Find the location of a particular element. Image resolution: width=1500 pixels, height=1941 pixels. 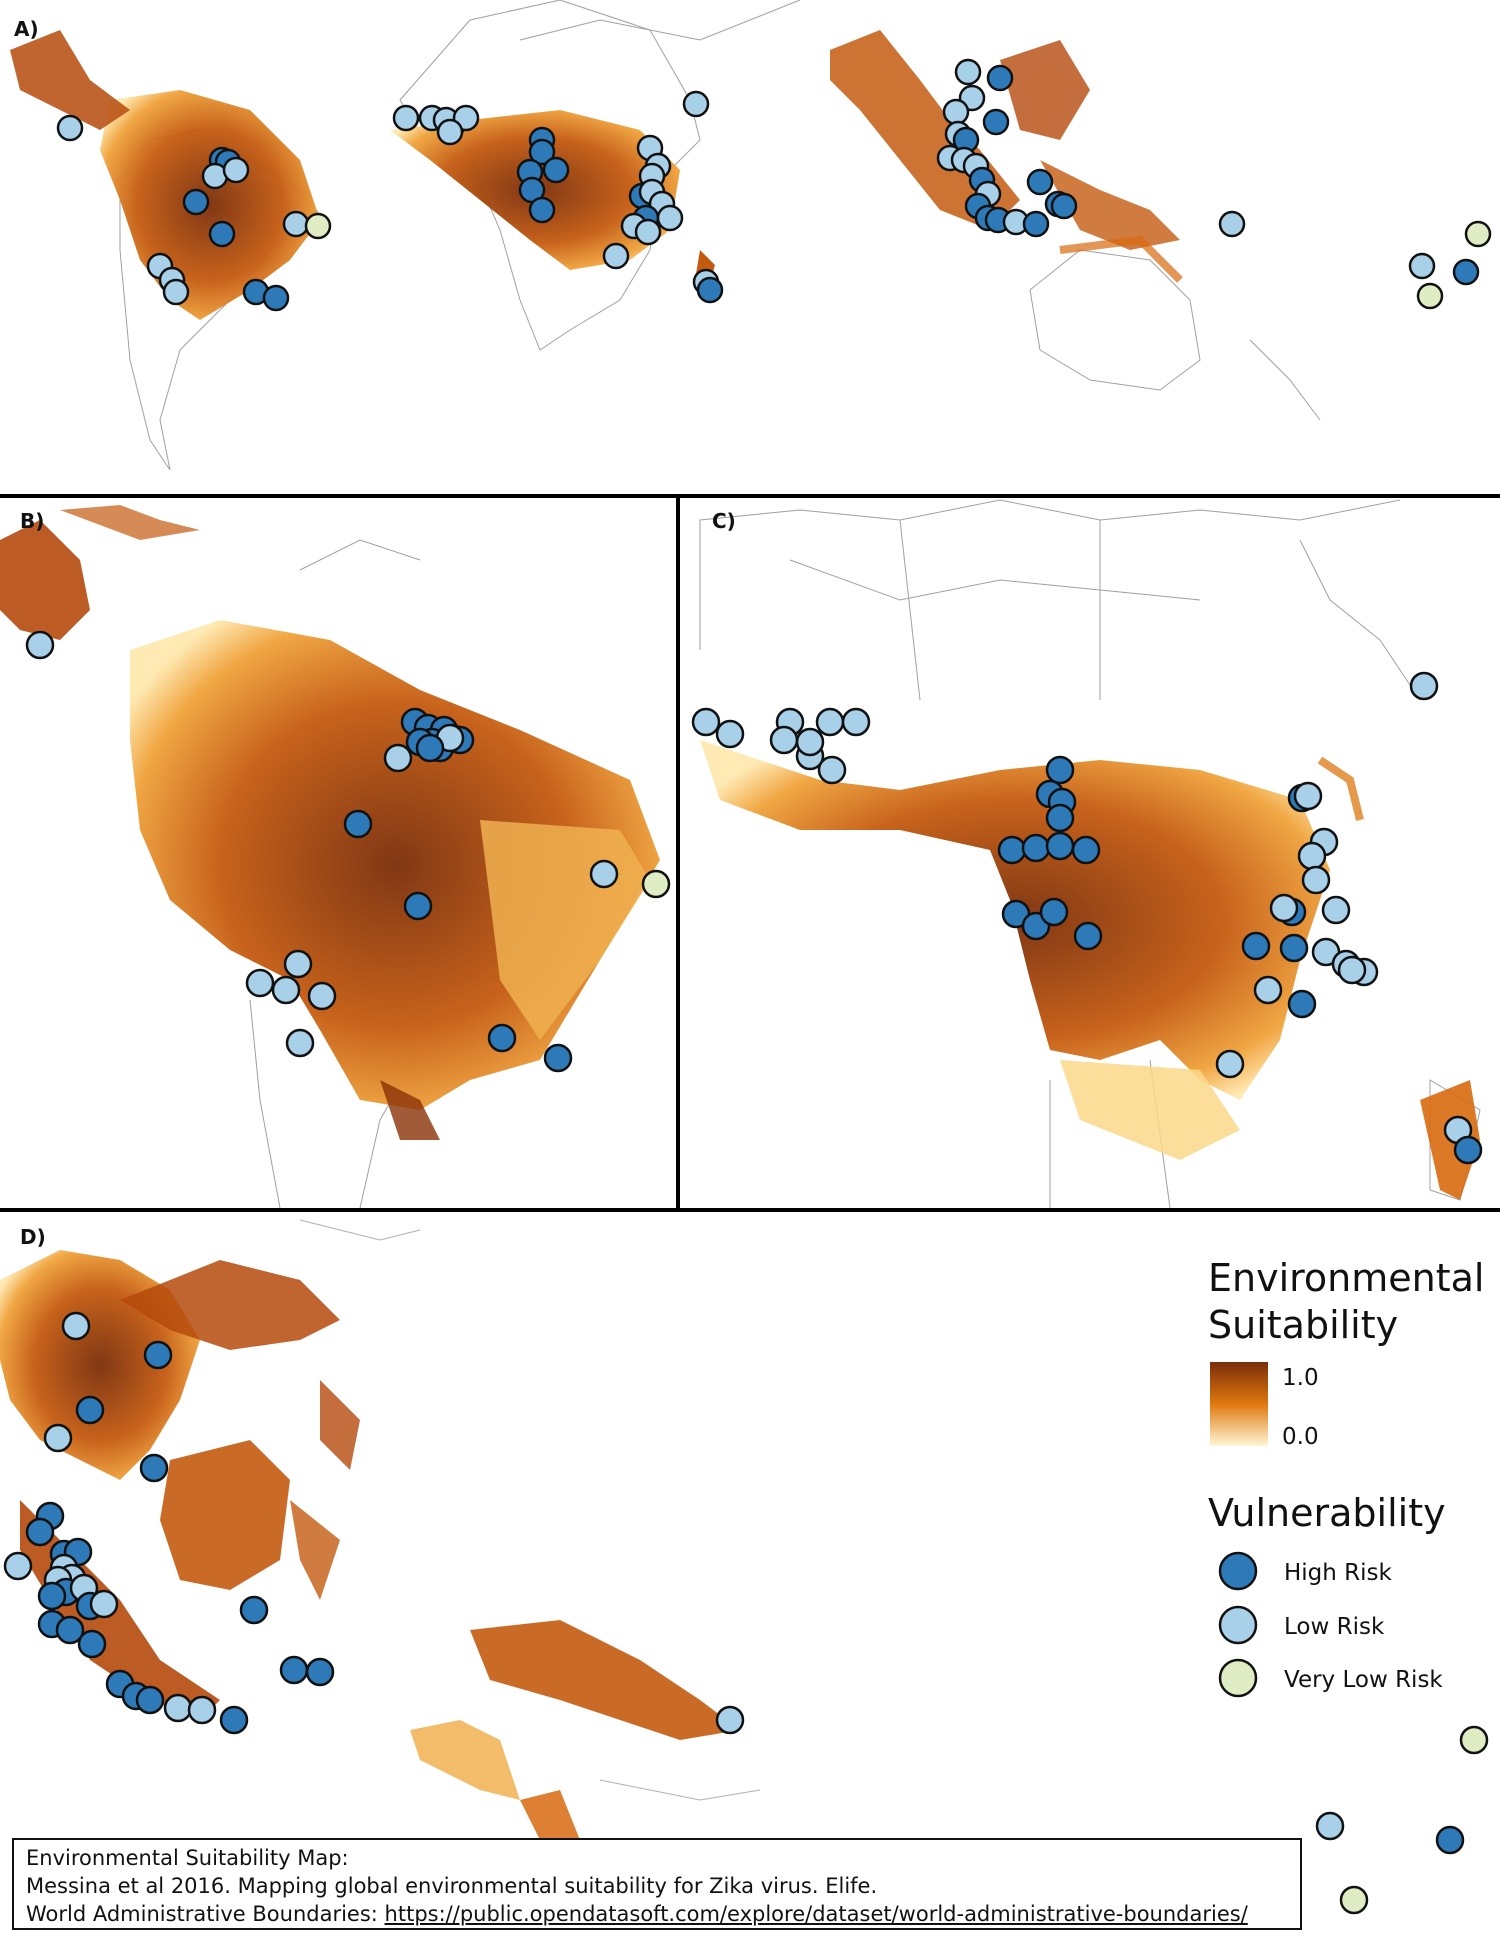

legend-suitability-title-line2: Suitability is located at coordinates (1303, 1325).